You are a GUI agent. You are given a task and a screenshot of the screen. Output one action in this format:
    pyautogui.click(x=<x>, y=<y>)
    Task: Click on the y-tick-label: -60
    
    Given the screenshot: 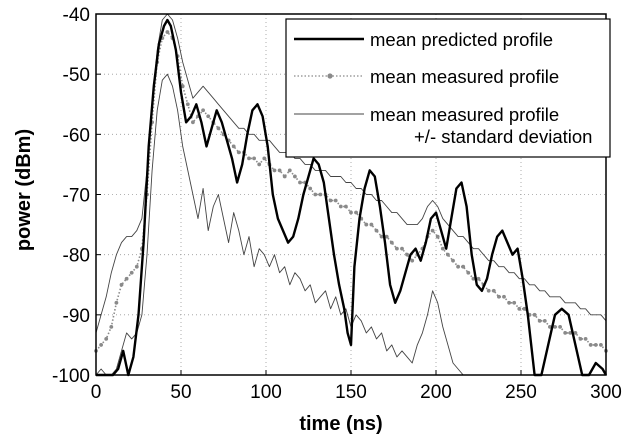 What is the action you would take?
    pyautogui.click(x=76, y=135)
    